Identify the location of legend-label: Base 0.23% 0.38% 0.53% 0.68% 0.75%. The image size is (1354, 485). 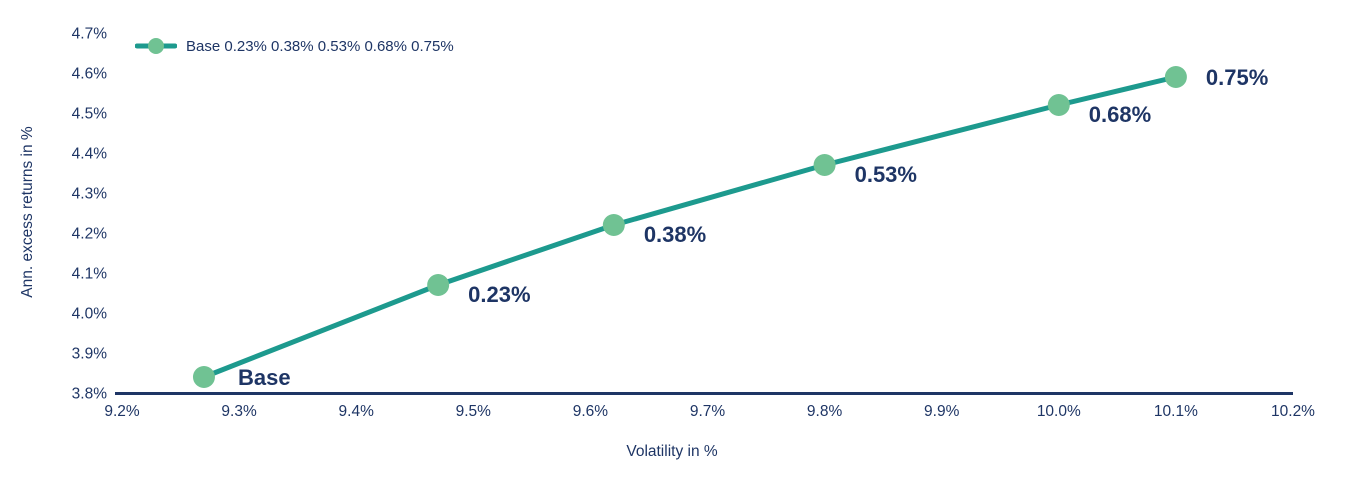
(320, 46).